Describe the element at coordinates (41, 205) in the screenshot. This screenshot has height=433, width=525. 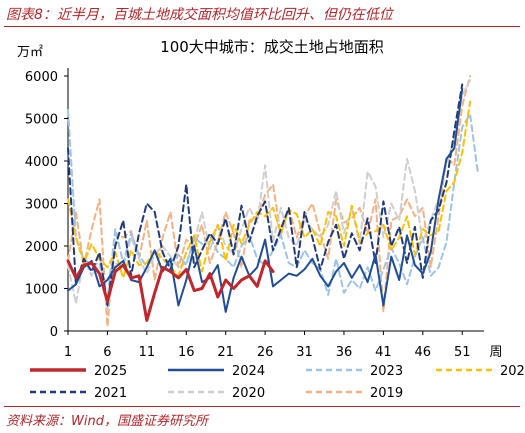
I see `y-tick-label: 3000` at that location.